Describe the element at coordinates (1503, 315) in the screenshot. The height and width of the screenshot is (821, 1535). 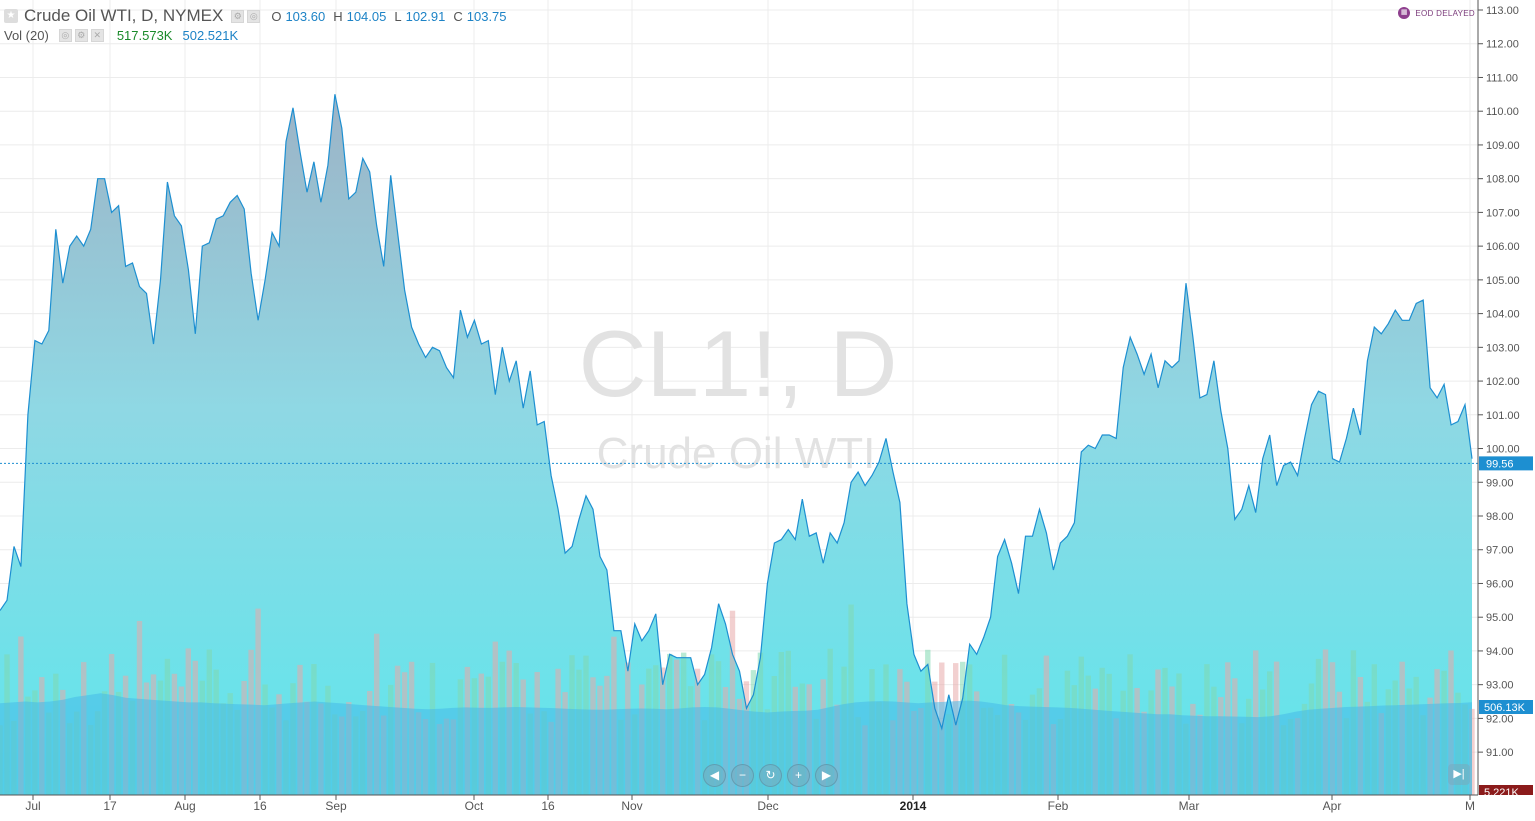
I see `price-tick-label: 104.00` at that location.